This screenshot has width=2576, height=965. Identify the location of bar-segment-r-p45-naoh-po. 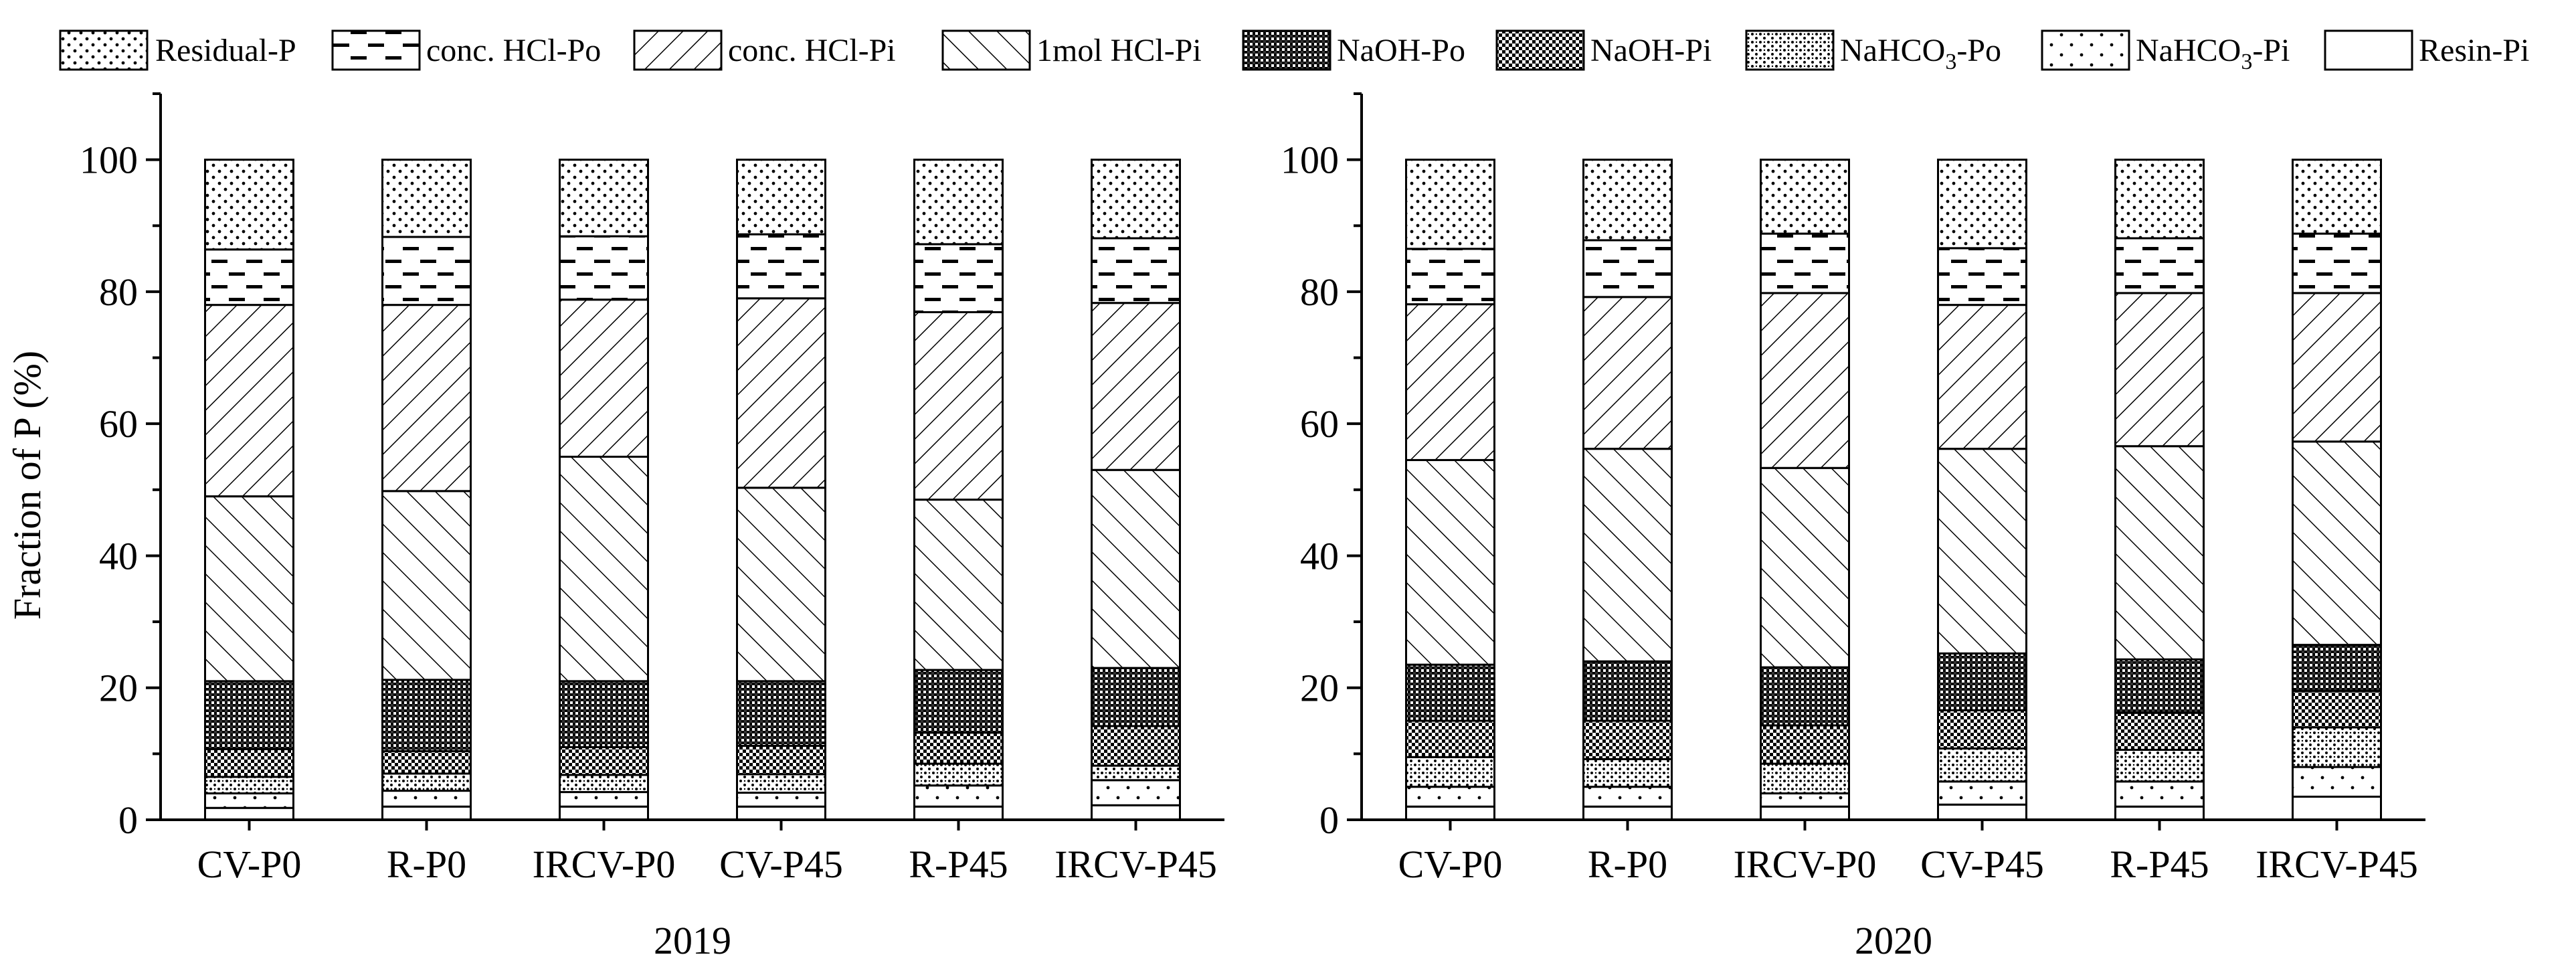
(958, 701).